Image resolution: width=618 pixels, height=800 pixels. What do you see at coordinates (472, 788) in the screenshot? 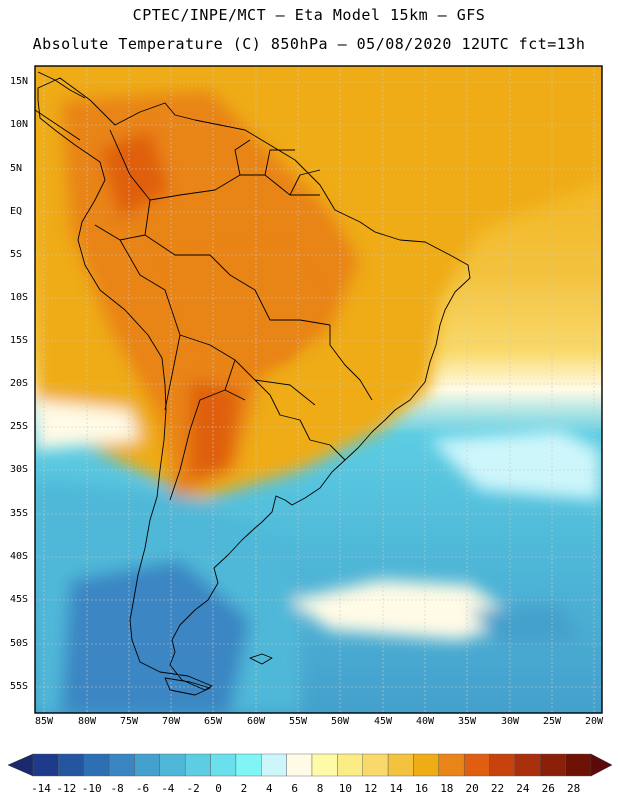
I see `colorbar-label: 20` at bounding box center [472, 788].